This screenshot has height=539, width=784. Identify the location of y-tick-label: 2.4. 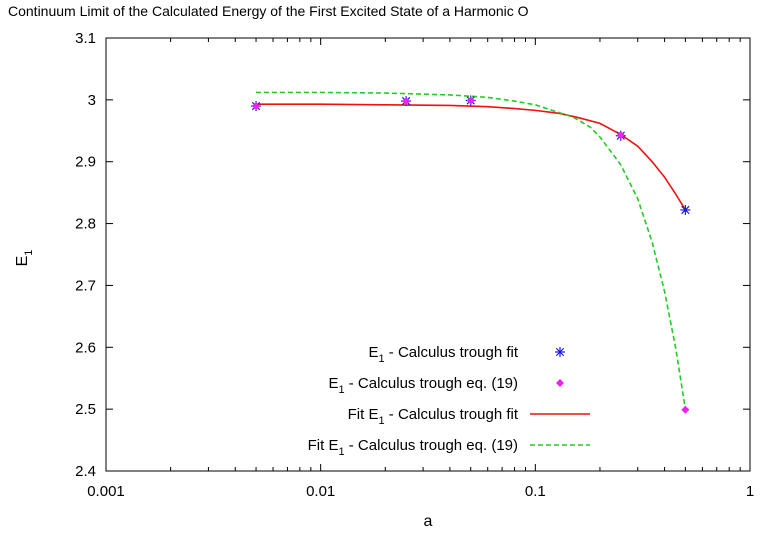
(85, 471).